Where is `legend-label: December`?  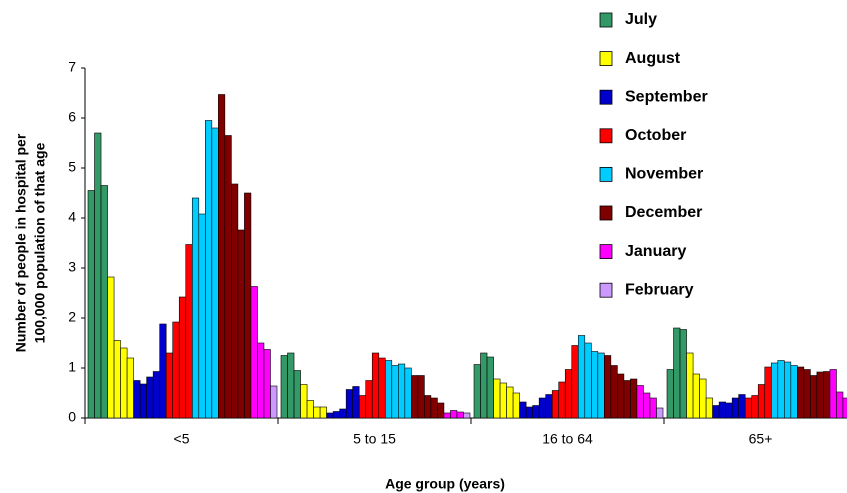 legend-label: December is located at coordinates (663, 212).